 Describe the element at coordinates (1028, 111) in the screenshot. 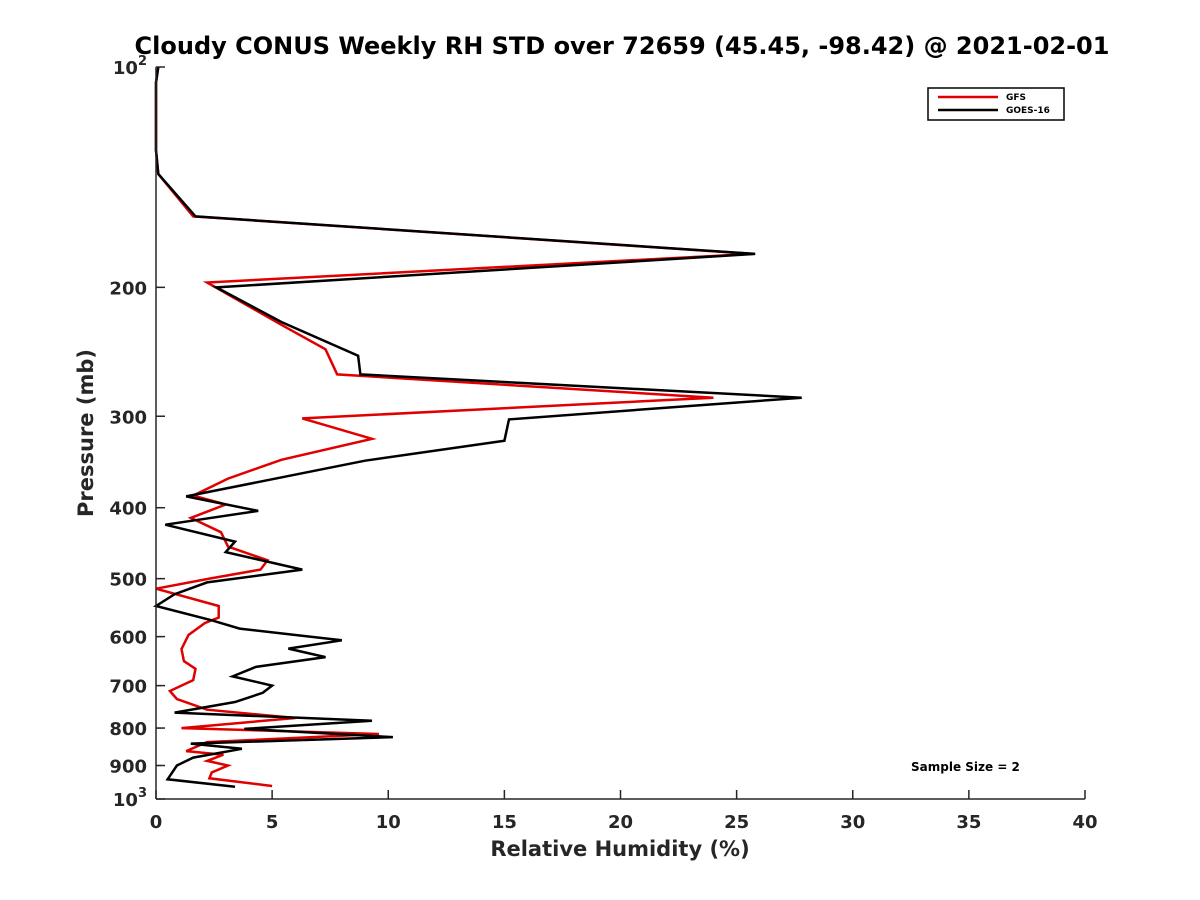

I see `legend-label-goes16: GOES-16` at that location.